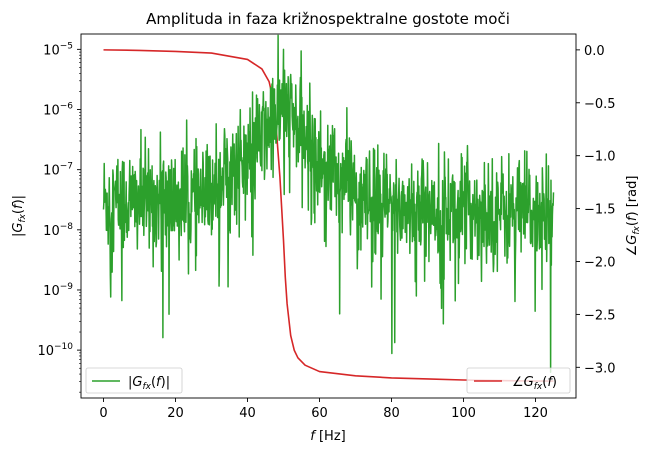  Describe the element at coordinates (58, 290) in the screenshot. I see `y-left-tick-label: 10⁻⁹` at that location.